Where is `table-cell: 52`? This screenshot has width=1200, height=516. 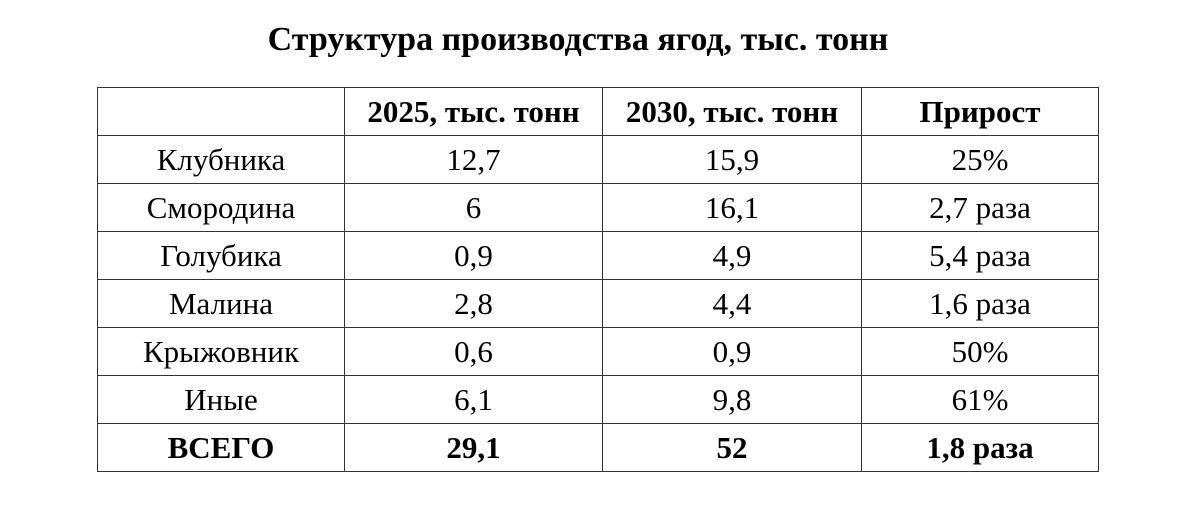 table-cell: 52 is located at coordinates (732, 447).